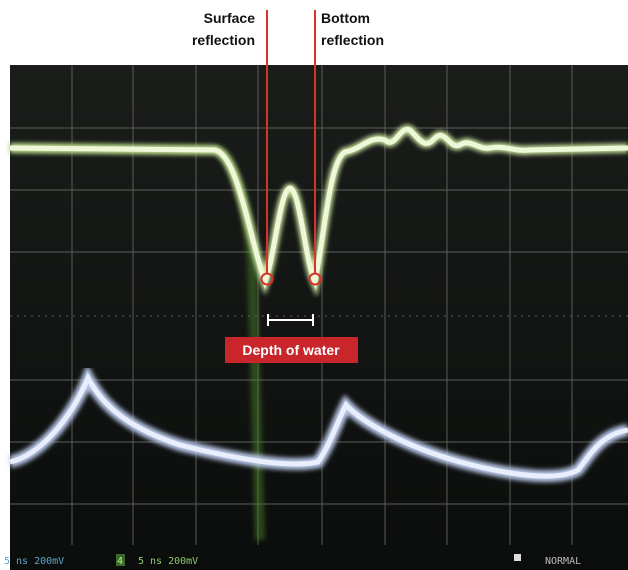 The image size is (628, 570). I want to click on scope-status: 4, so click(120, 561).